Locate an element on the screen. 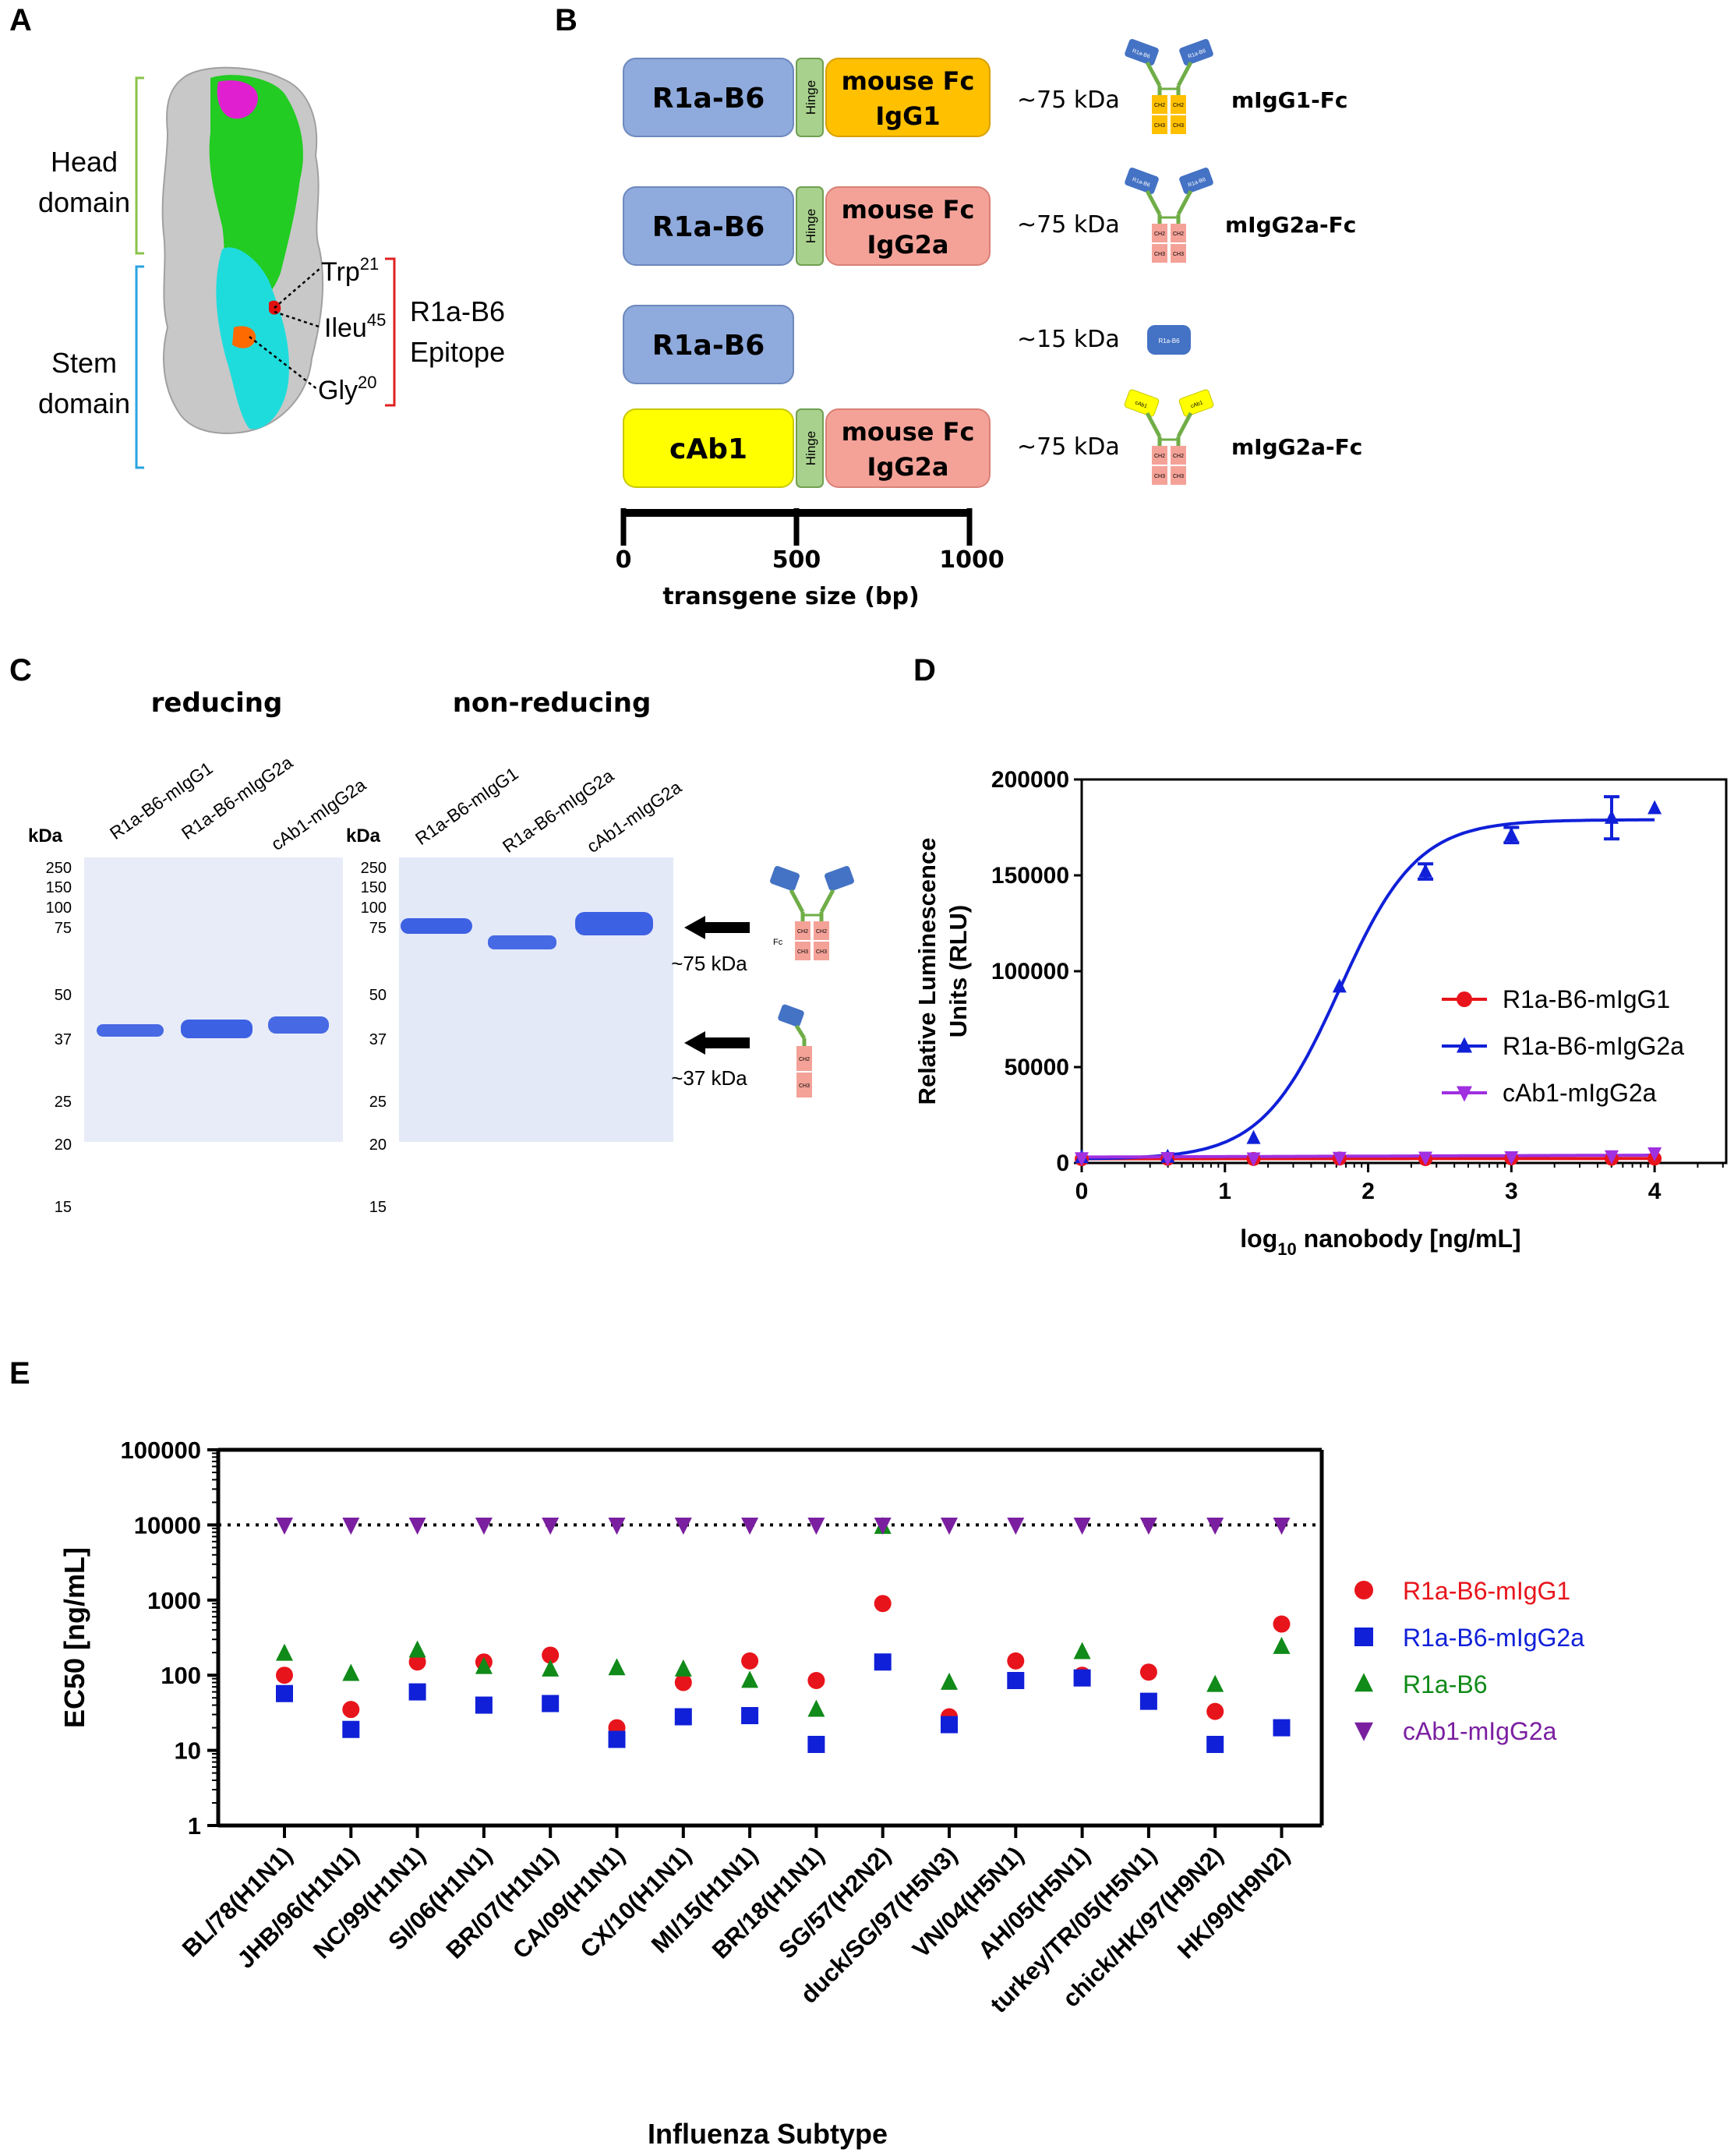  icon-ch-label-4b: CH2 is located at coordinates (1178, 456).